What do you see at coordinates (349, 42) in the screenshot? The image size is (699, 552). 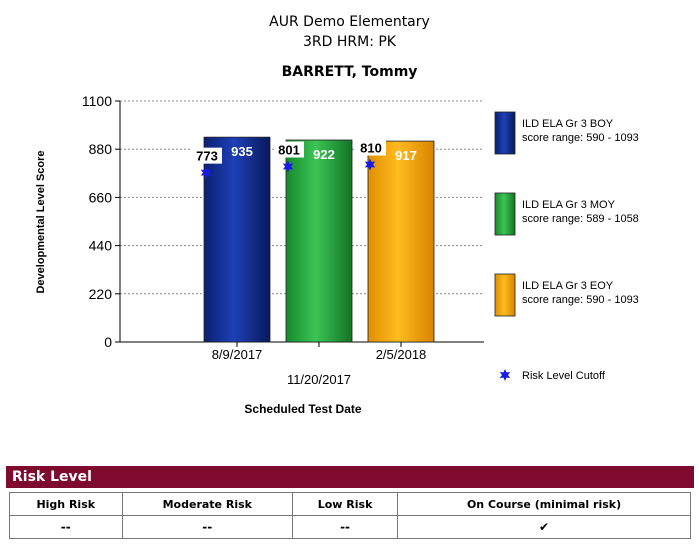 I see `class-title: 3RD HRM: PK` at bounding box center [349, 42].